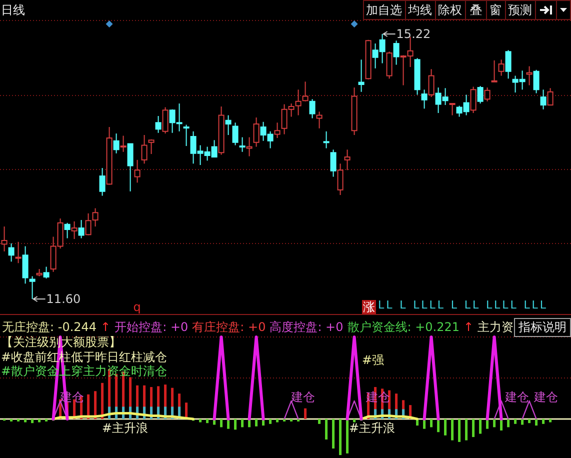  Describe the element at coordinates (369, 307) in the screenshot. I see `text: 涨` at that location.